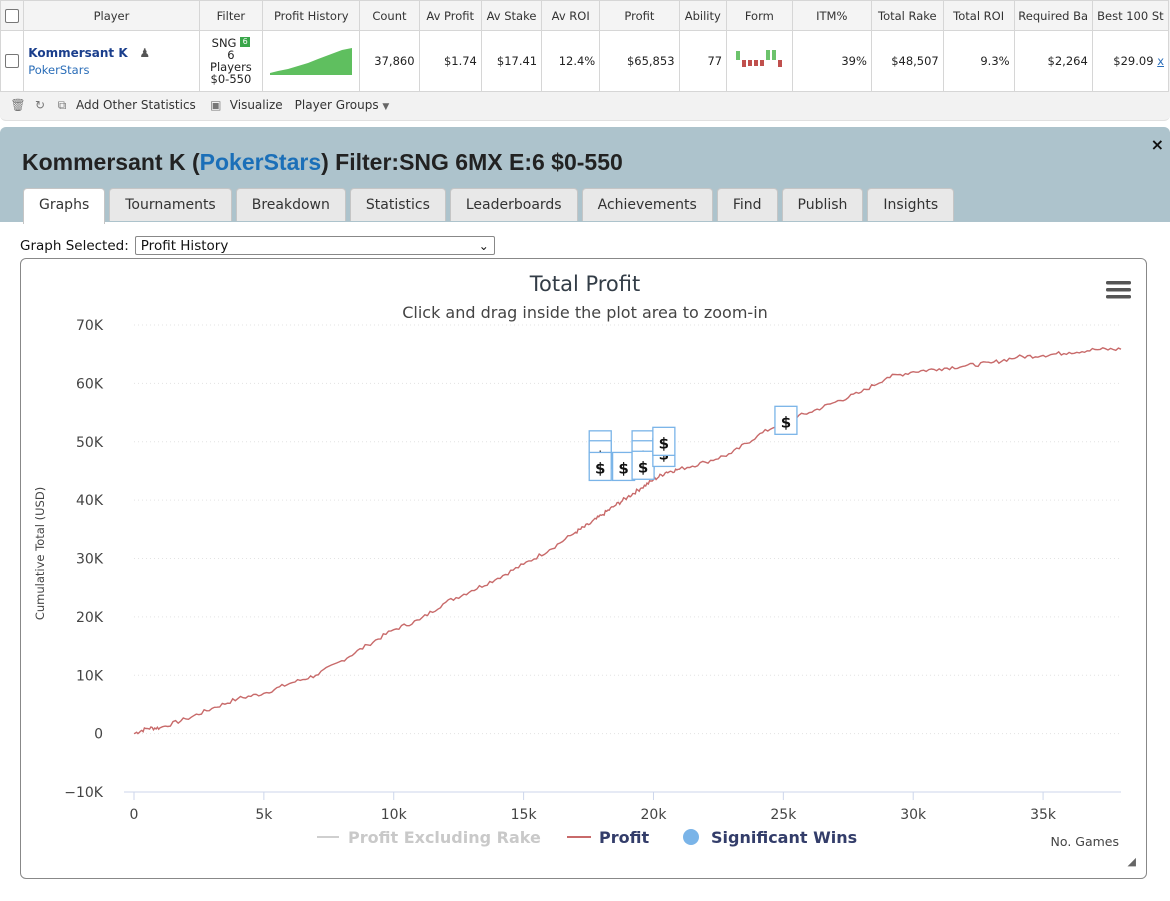 This screenshot has width=1170, height=901. What do you see at coordinates (444, 837) in the screenshot?
I see `legend-profit-ex-rake-label: Profit Excluding Rake` at bounding box center [444, 837].